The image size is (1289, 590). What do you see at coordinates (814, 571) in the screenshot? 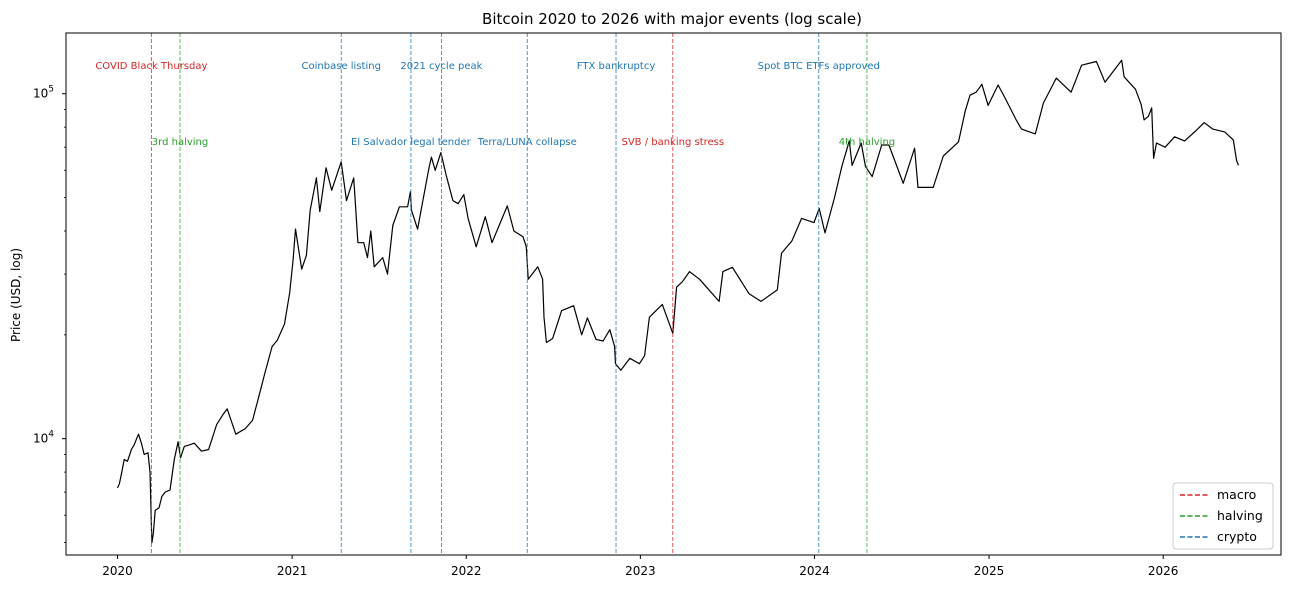
I see `x-tick-label-4: 2024` at bounding box center [814, 571].